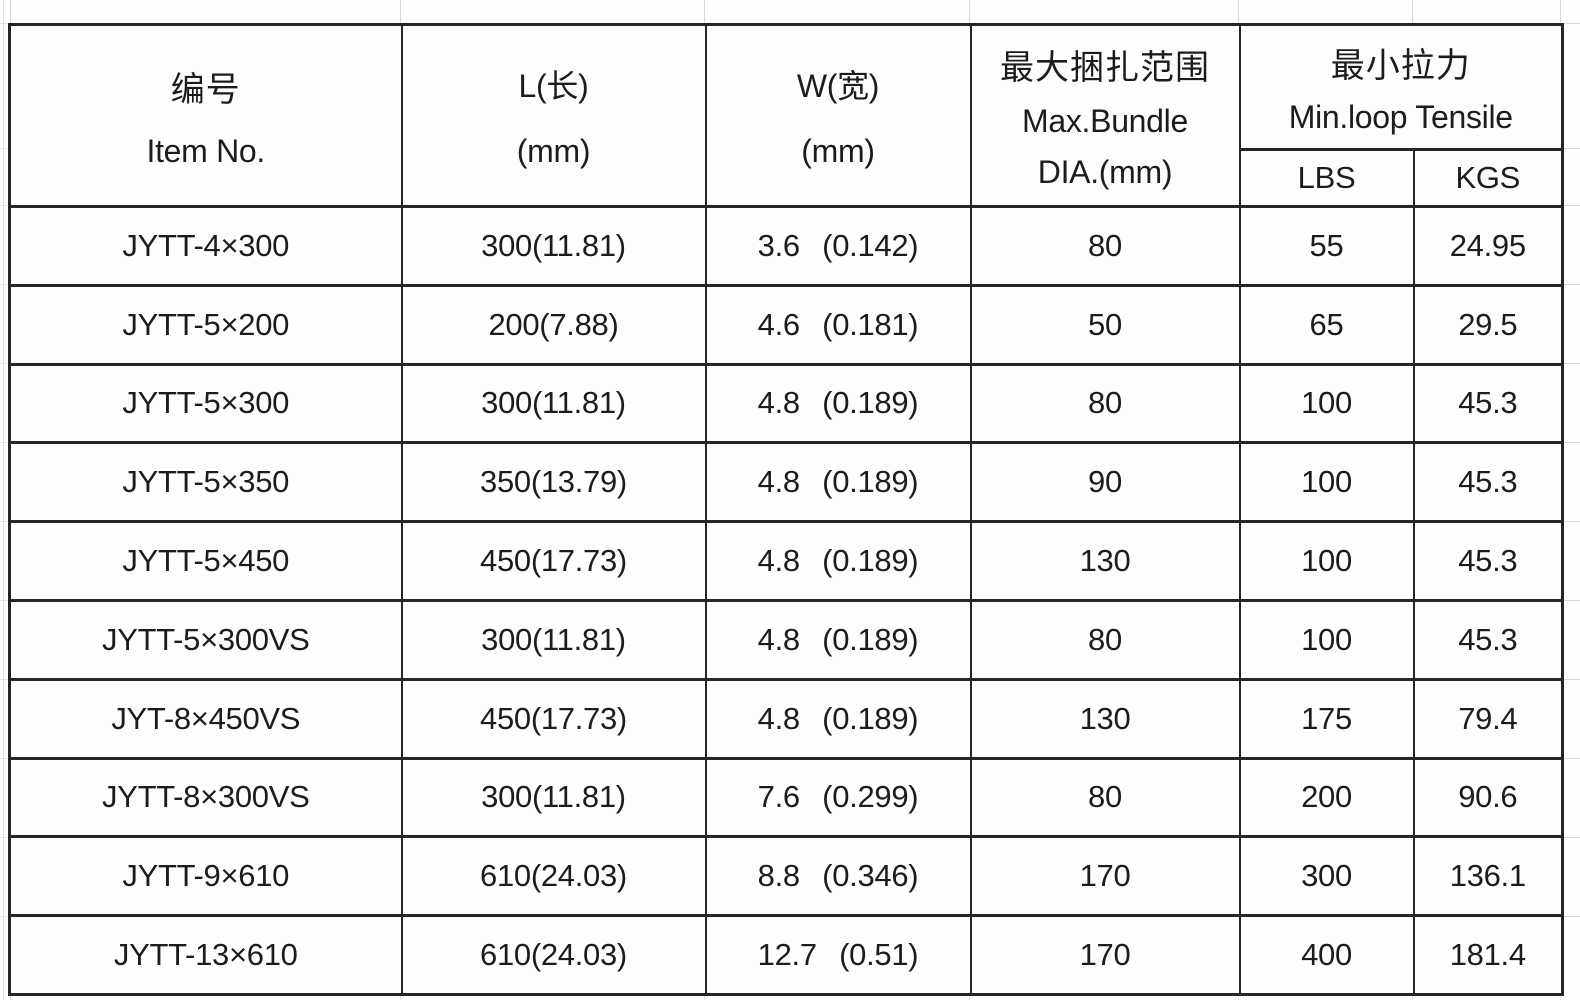  I want to click on header-length-label: L(长), so click(553, 86).